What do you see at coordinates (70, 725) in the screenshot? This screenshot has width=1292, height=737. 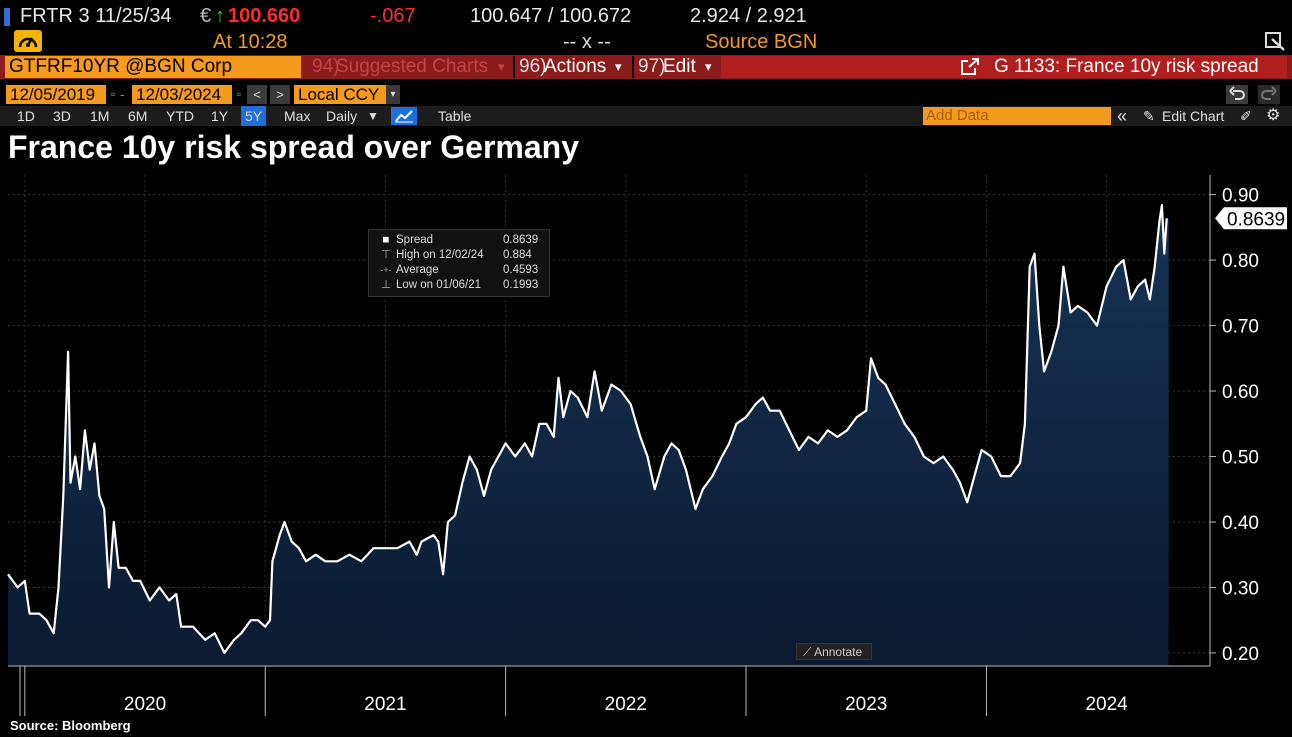 I see `source-note: Source: Bloomberg` at bounding box center [70, 725].